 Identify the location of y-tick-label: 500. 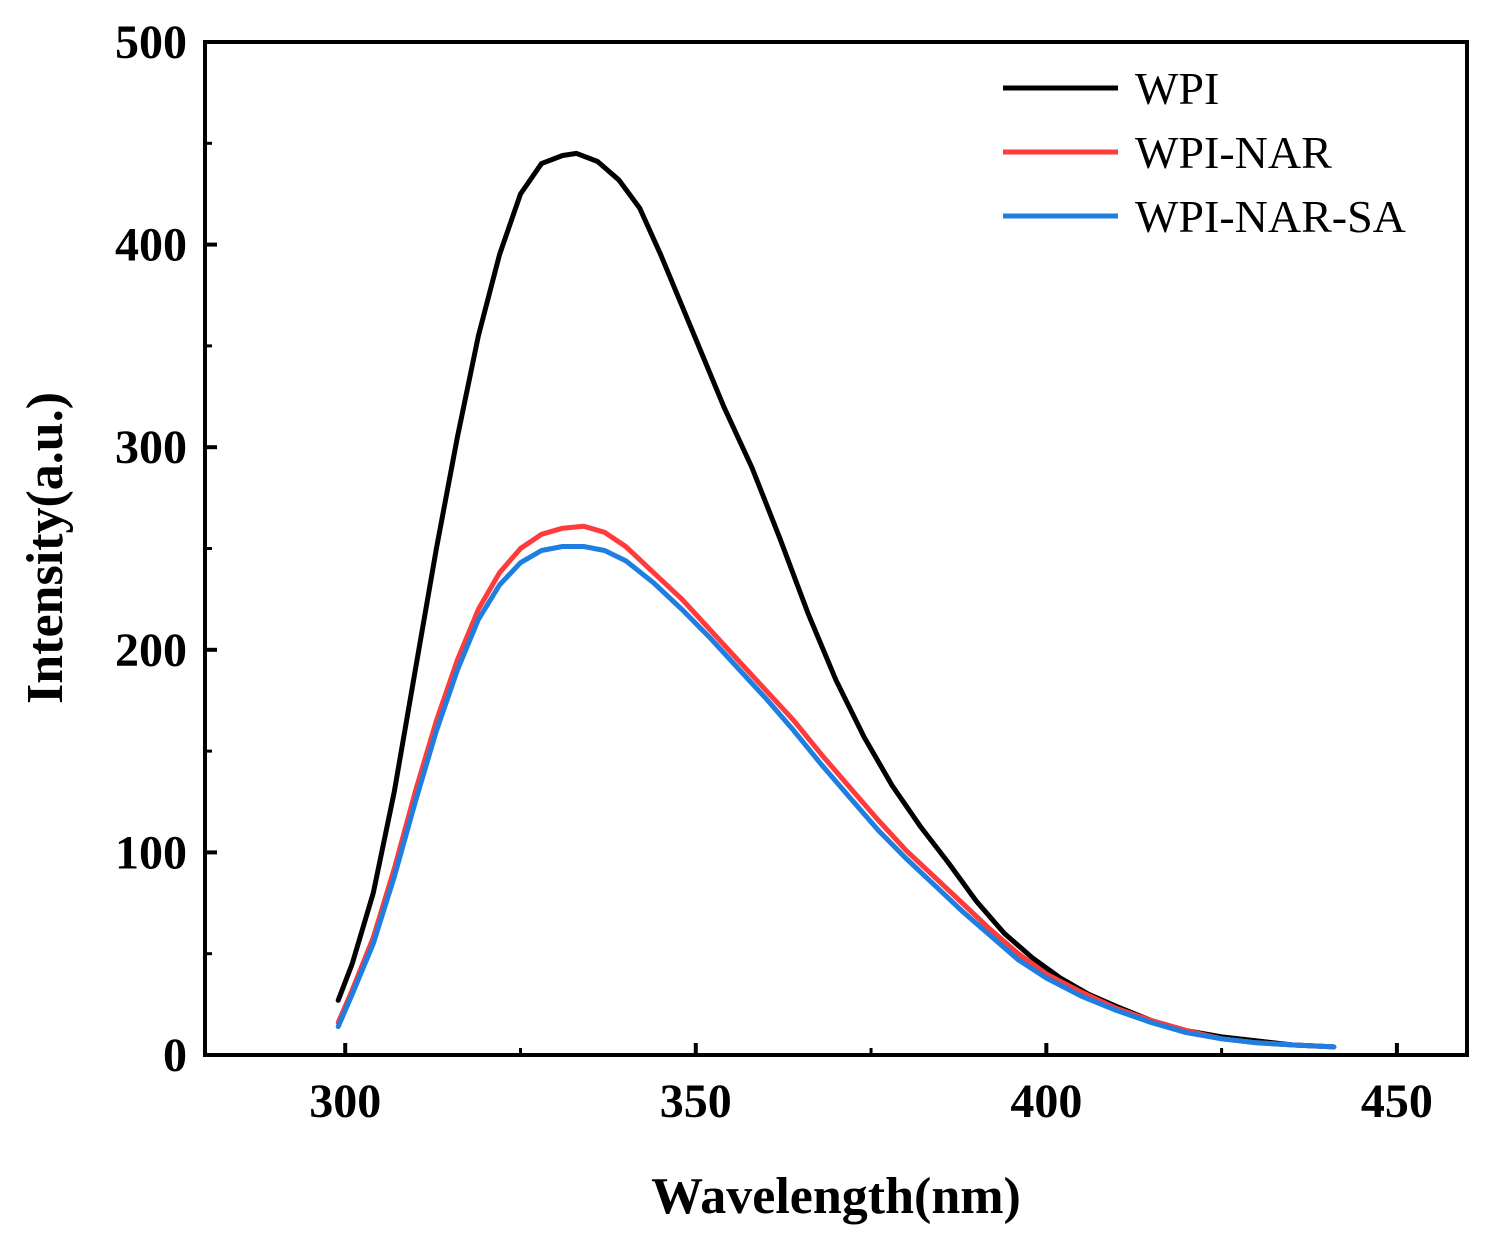
(151, 42).